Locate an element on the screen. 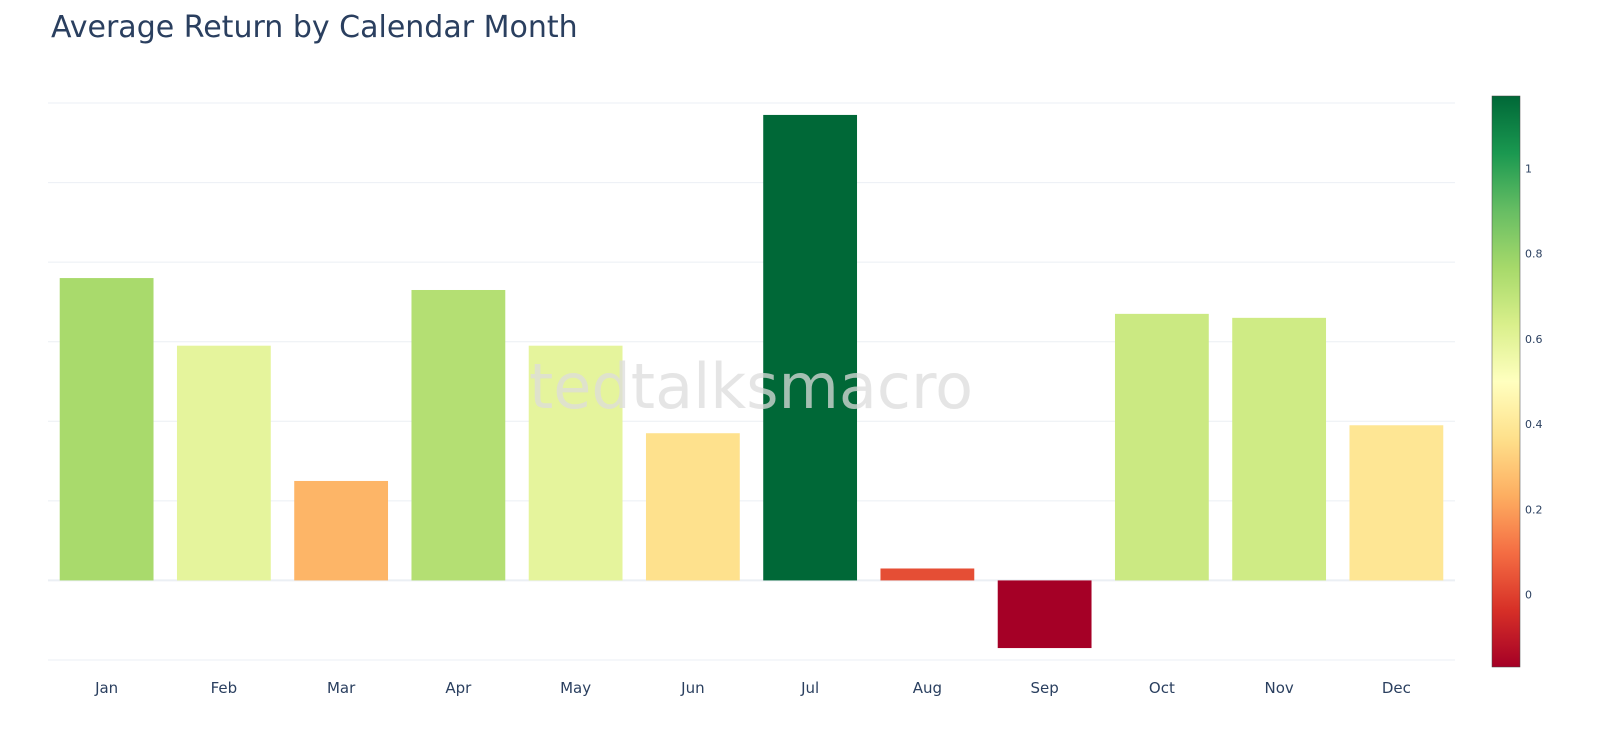  x-tick-label-jan: Jan is located at coordinates (106, 688).